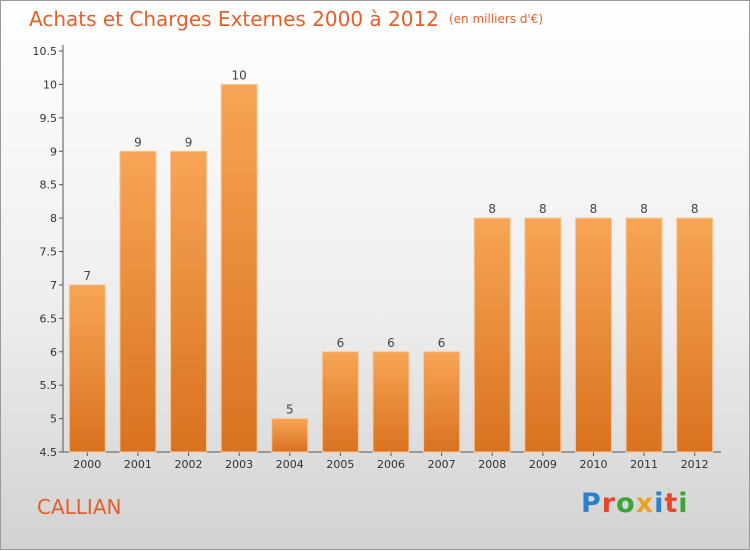  I want to click on bar-2002, so click(189, 301).